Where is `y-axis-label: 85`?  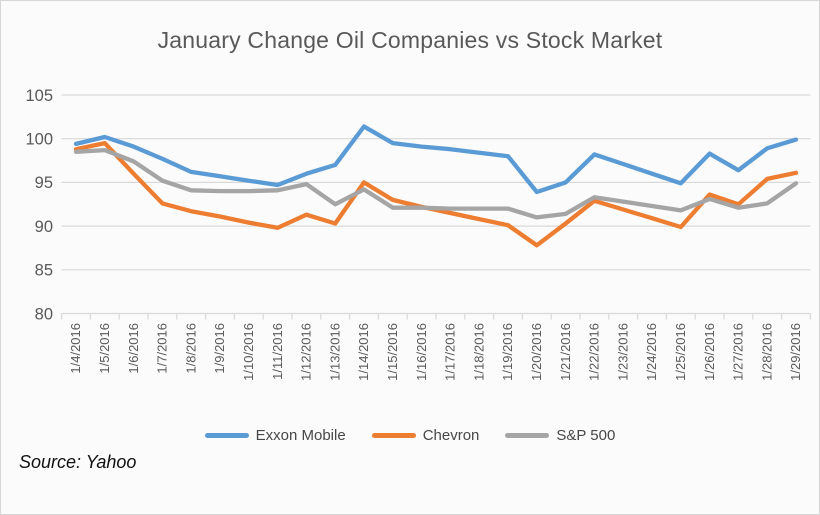 y-axis-label: 85 is located at coordinates (44, 271).